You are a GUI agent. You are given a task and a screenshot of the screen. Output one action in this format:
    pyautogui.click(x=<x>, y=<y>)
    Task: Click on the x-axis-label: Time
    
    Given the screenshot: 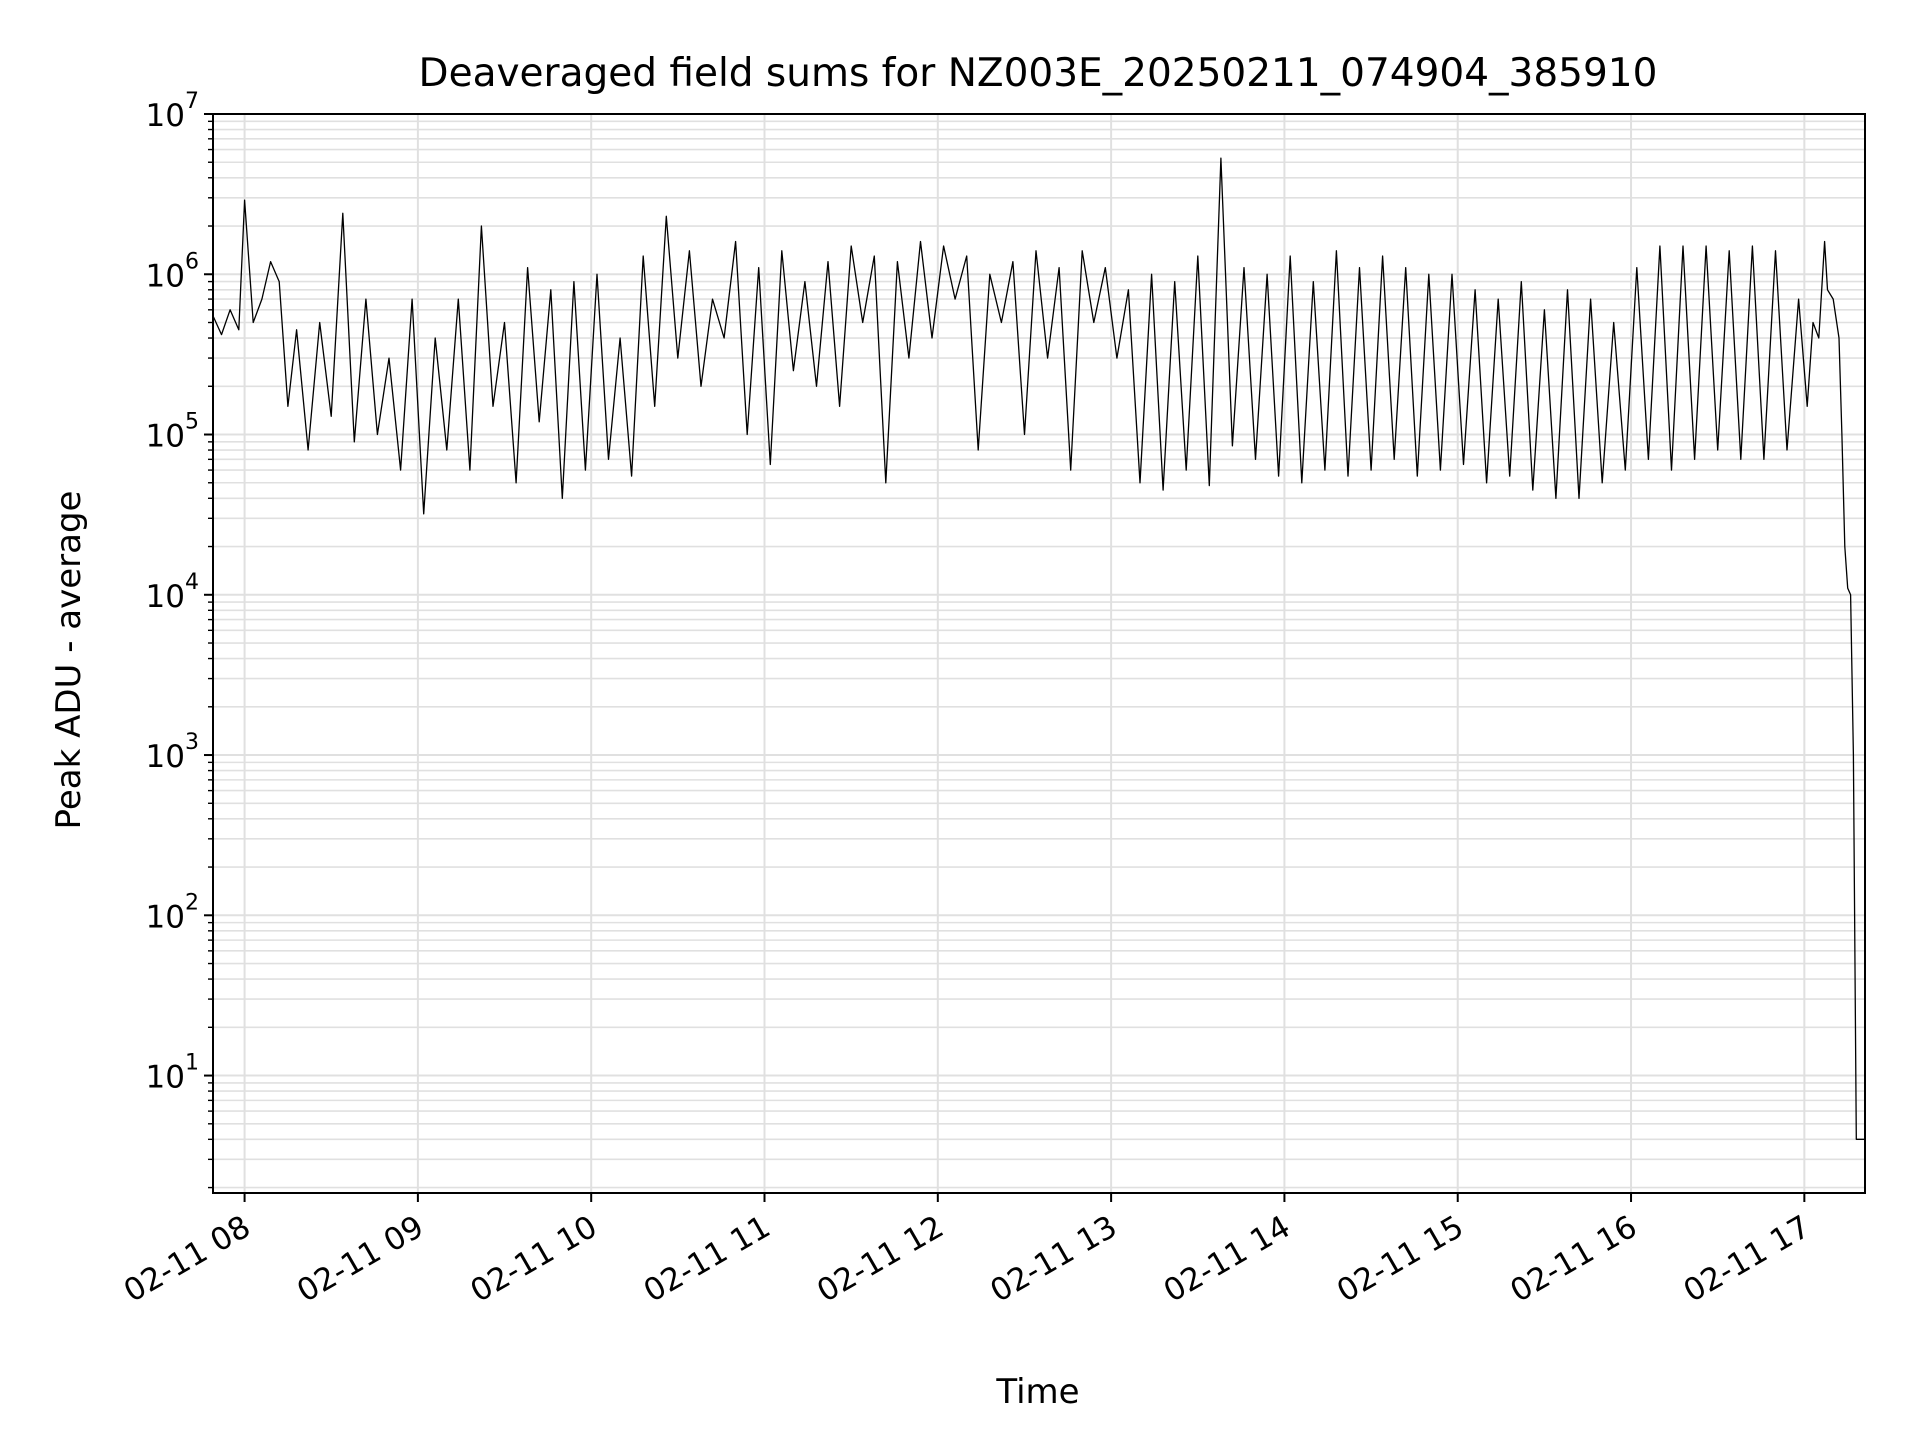 What is the action you would take?
    pyautogui.click(x=1037, y=1392)
    